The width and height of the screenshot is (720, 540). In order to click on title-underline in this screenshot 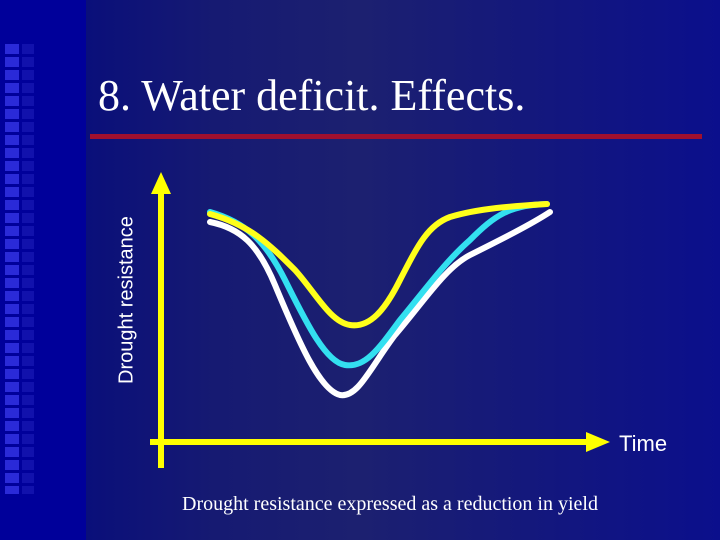, I will do `click(396, 136)`.